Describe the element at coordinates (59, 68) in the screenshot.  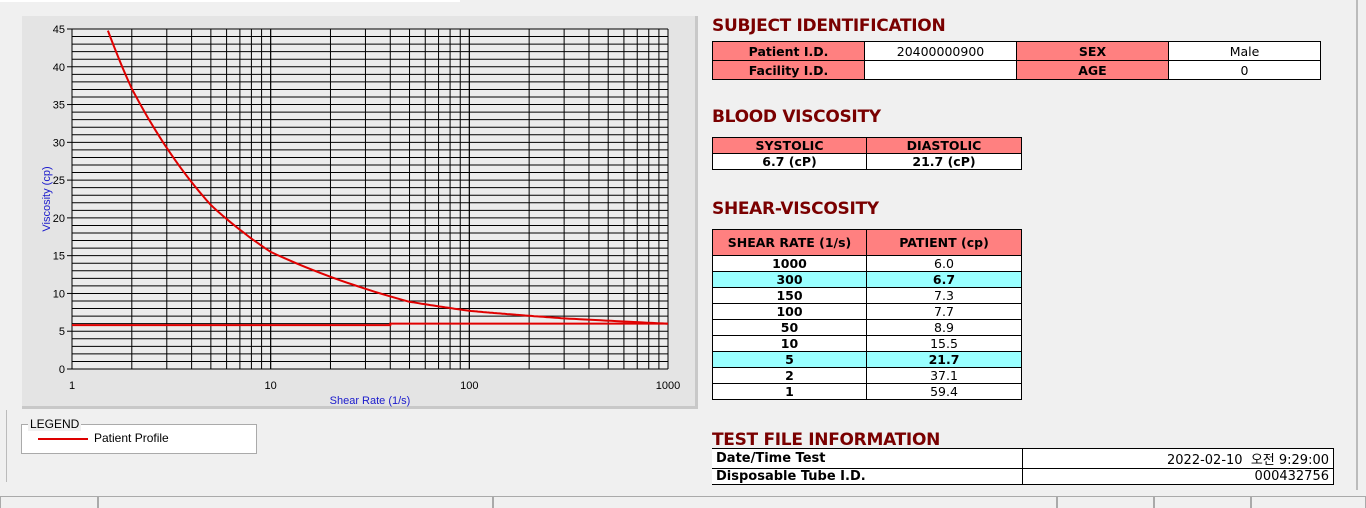
I see `y-tick-label: 40` at that location.